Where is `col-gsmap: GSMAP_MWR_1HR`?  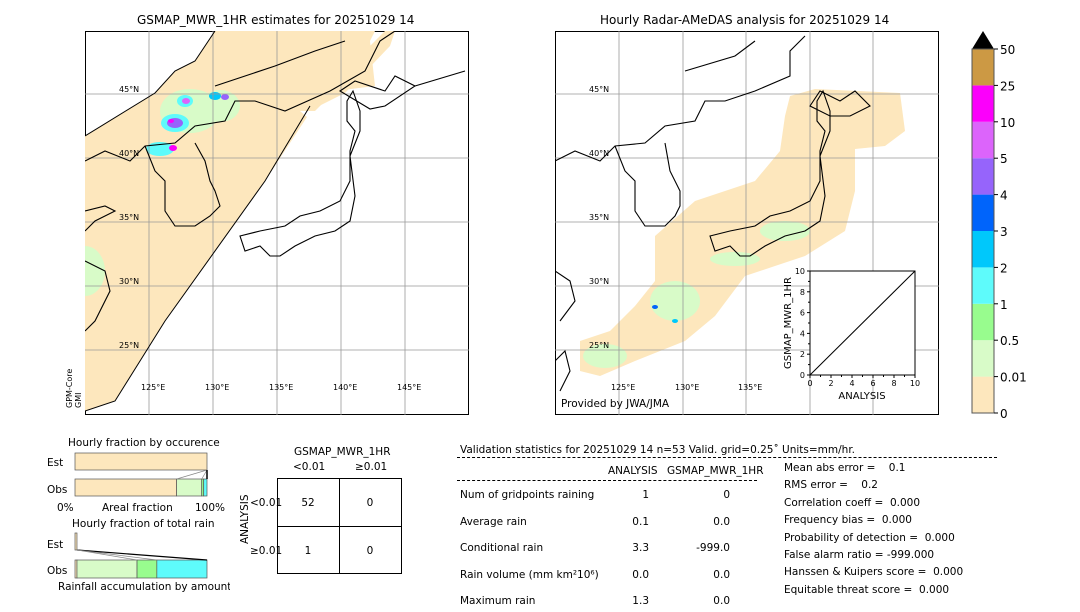
col-gsmap: GSMAP_MWR_1HR is located at coordinates (715, 471).